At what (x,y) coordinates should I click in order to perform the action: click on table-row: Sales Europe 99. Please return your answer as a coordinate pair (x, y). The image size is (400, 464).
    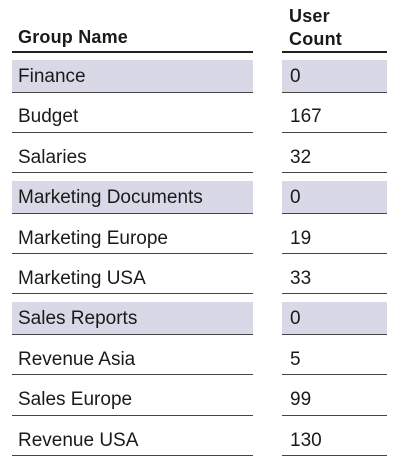
    Looking at the image, I should click on (200, 403).